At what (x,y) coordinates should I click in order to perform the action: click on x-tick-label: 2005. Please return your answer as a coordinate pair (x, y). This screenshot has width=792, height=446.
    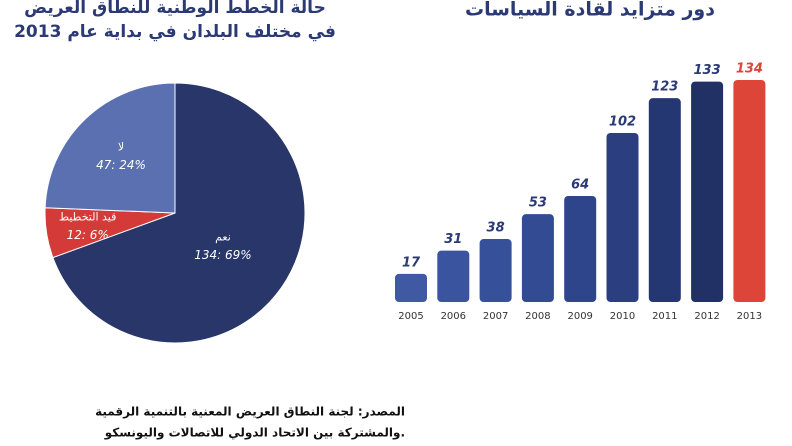
    Looking at the image, I should click on (410, 316).